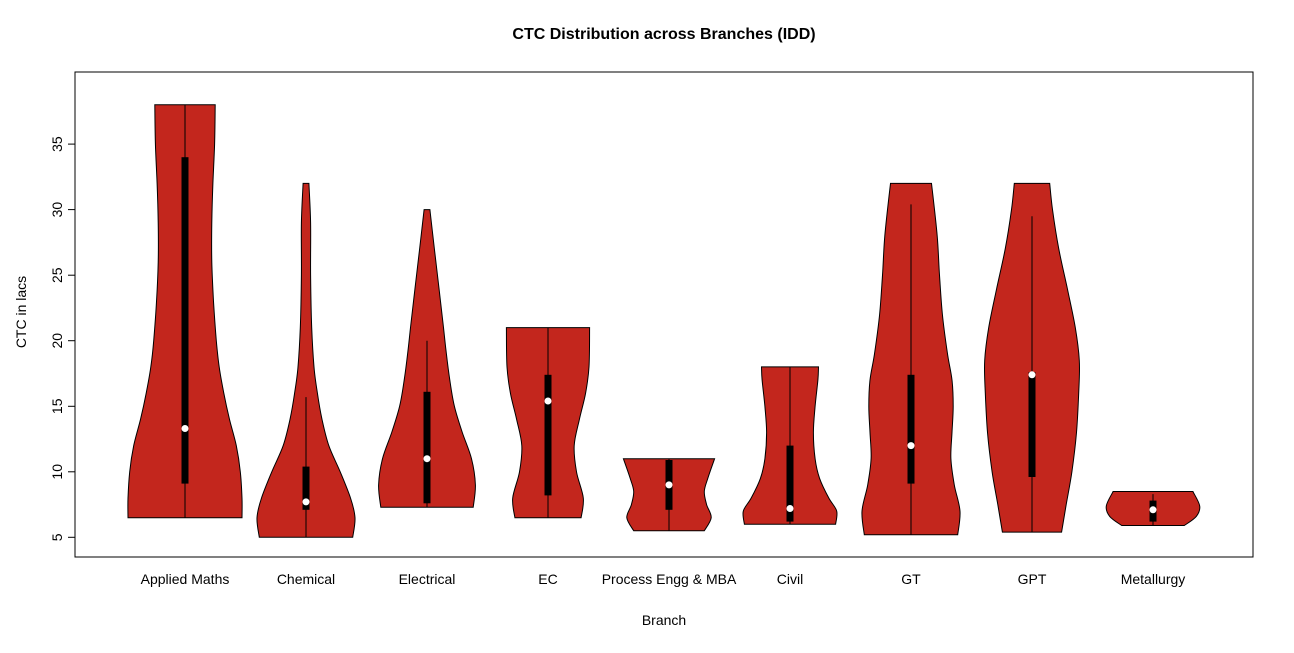 This screenshot has width=1294, height=653. Describe the element at coordinates (57, 406) in the screenshot. I see `y-tick-label: 15` at that location.